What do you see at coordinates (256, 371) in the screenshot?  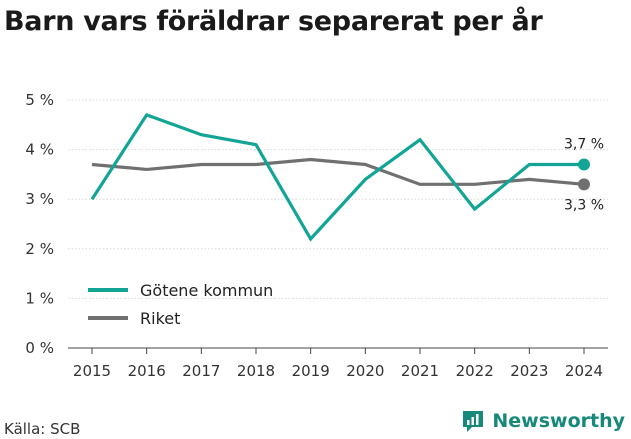 I see `x-tick-label: 2018` at bounding box center [256, 371].